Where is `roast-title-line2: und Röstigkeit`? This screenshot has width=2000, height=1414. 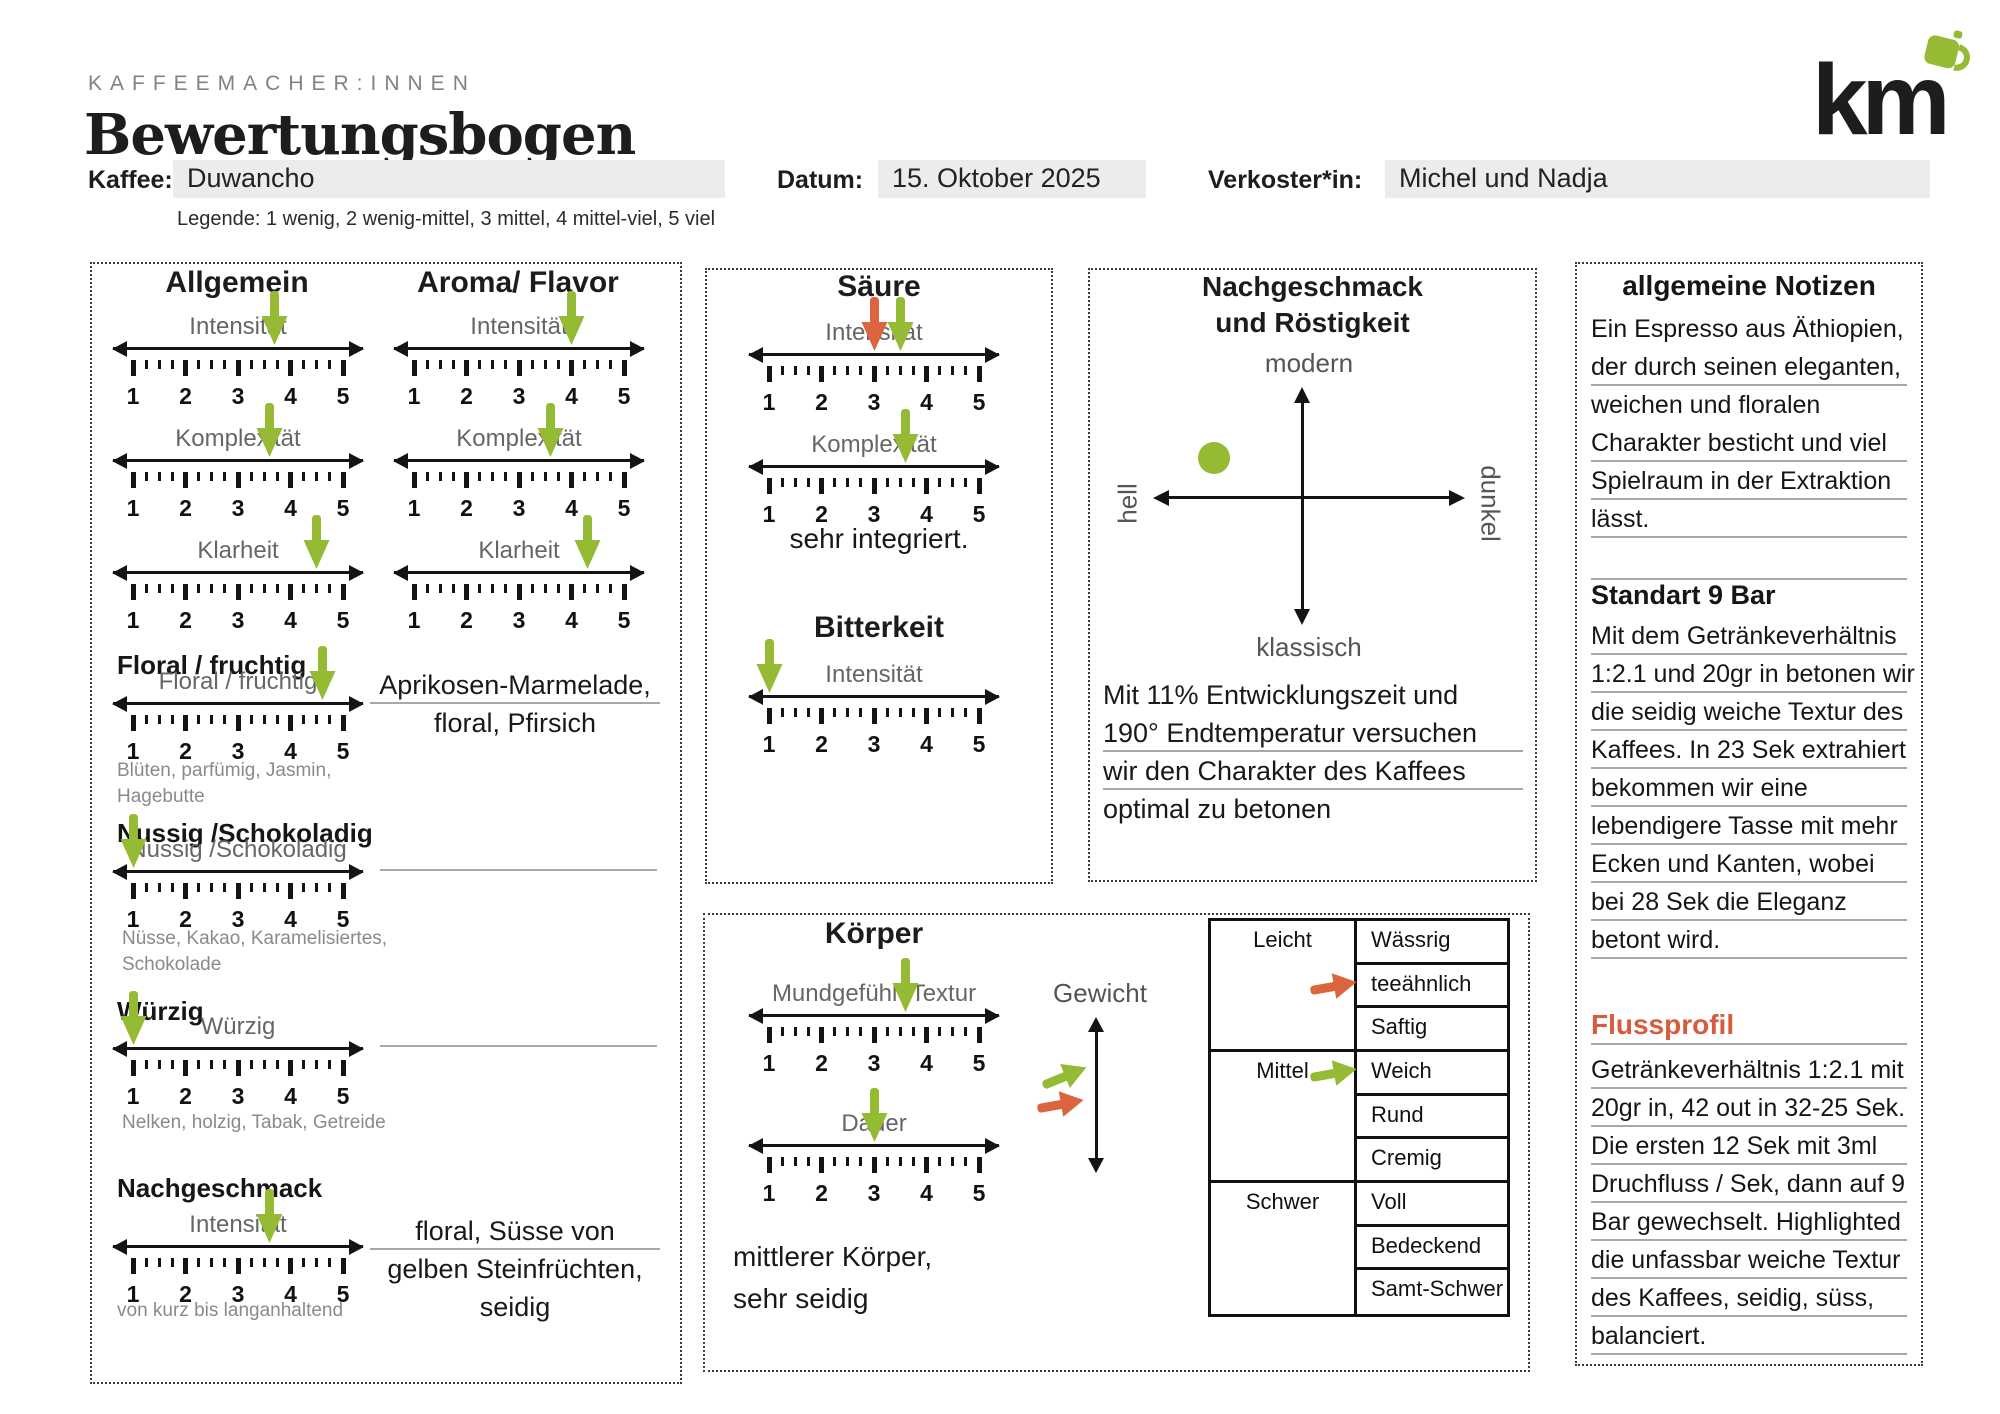 roast-title-line2: und Röstigkeit is located at coordinates (1312, 322).